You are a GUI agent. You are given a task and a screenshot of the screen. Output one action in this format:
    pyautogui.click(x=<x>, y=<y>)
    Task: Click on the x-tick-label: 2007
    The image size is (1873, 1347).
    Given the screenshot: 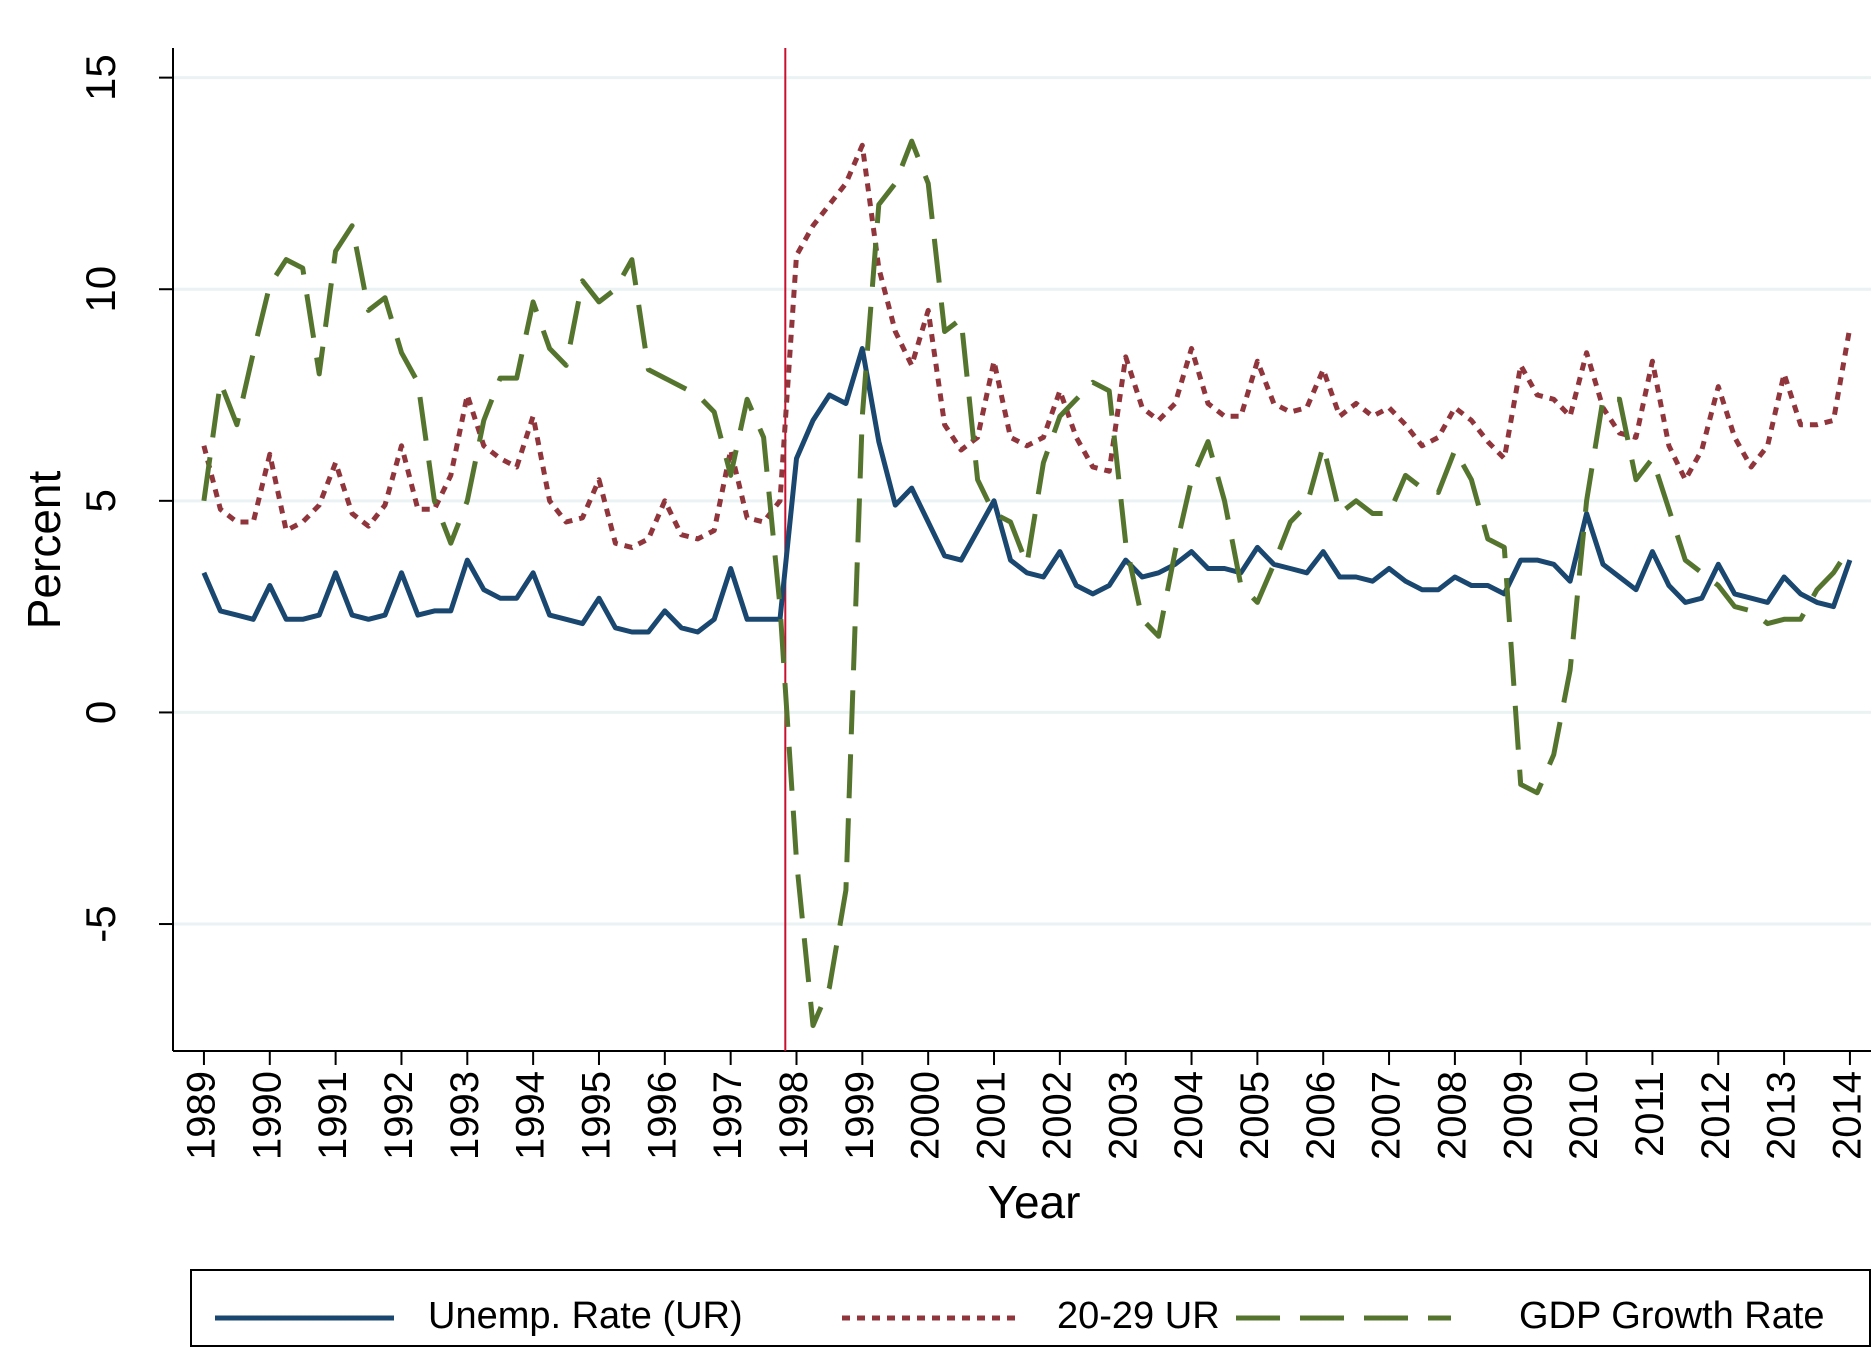 What is the action you would take?
    pyautogui.click(x=1387, y=1115)
    